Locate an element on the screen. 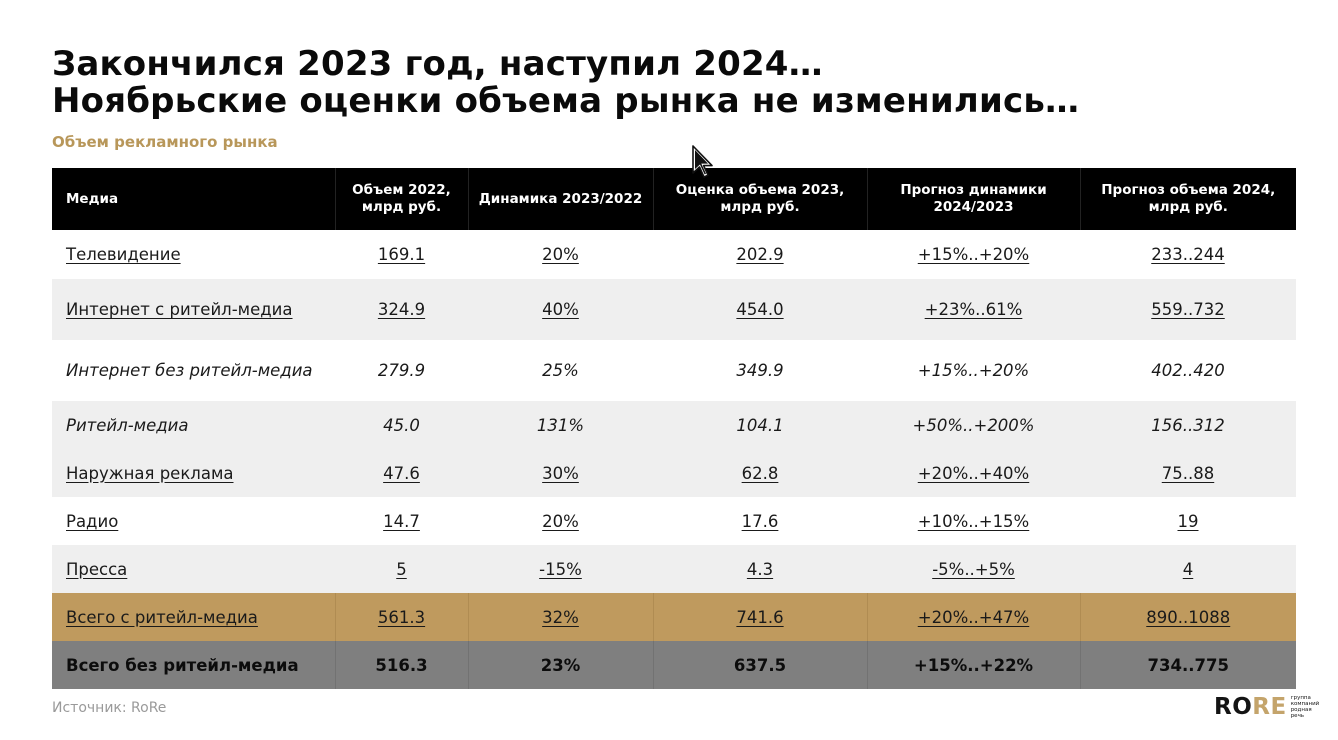  table-cell: 75..88 is located at coordinates (1188, 473).